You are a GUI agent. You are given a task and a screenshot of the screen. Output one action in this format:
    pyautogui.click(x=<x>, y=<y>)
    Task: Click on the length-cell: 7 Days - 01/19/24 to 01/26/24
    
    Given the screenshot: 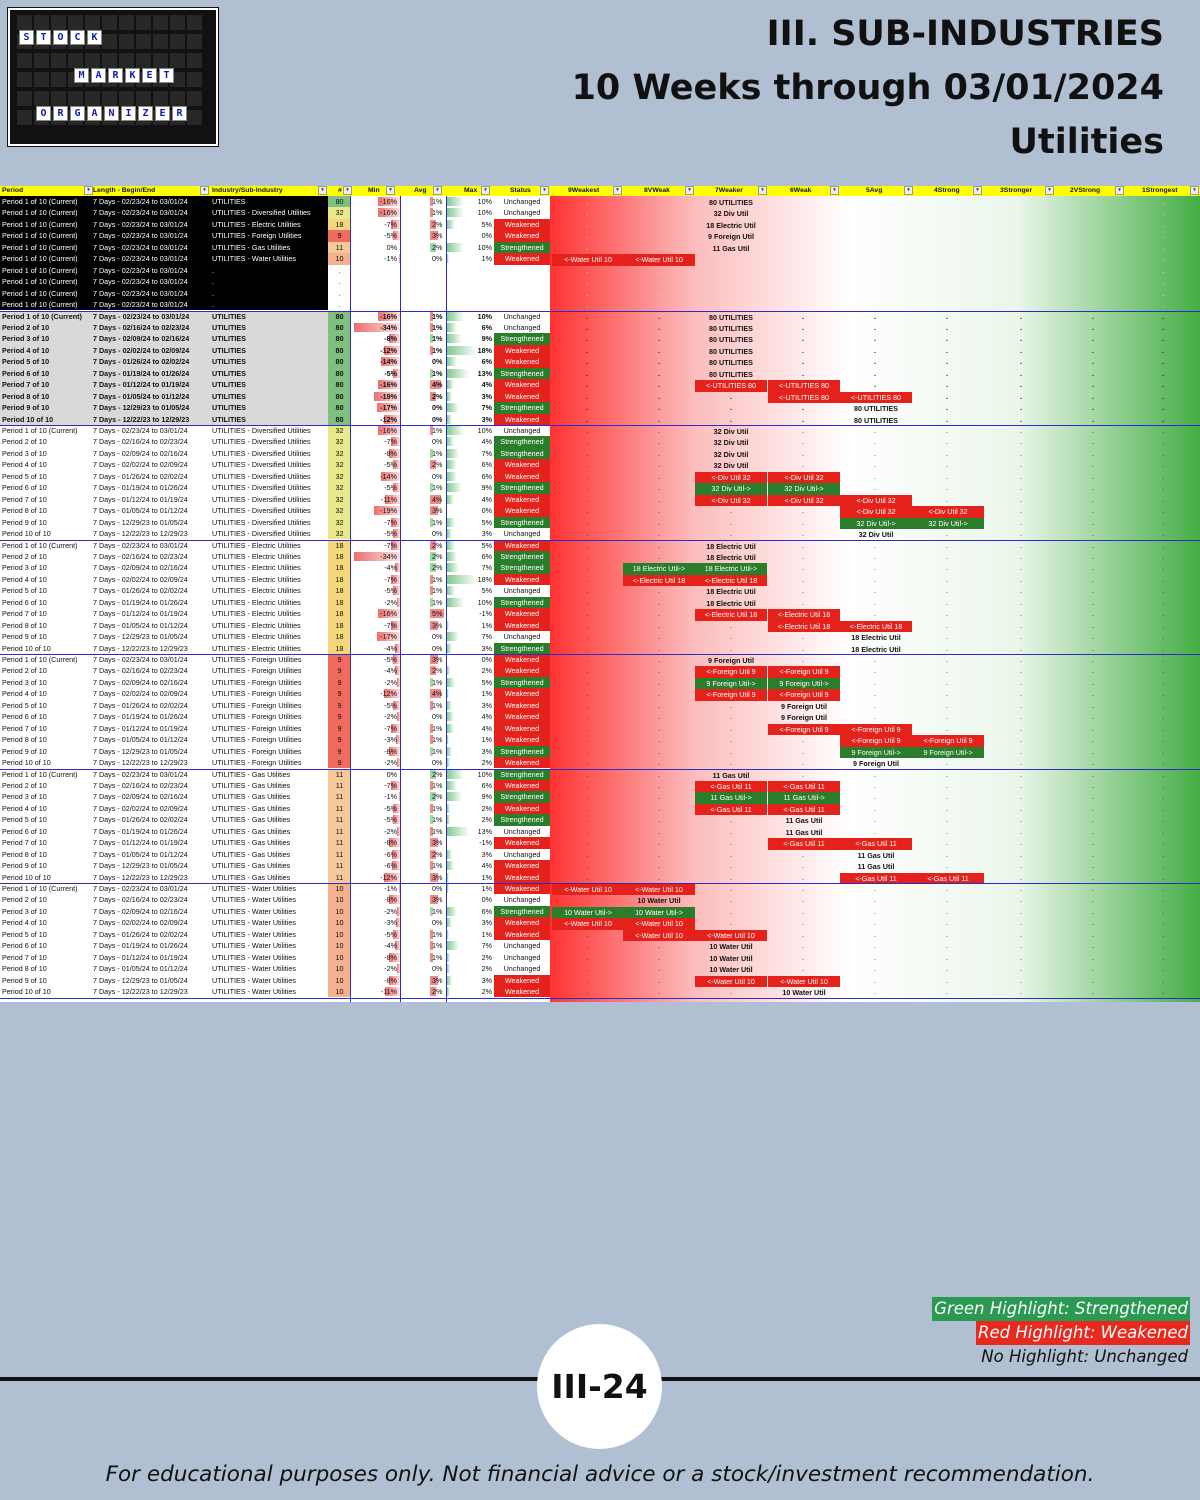 What is the action you would take?
    pyautogui.click(x=140, y=831)
    